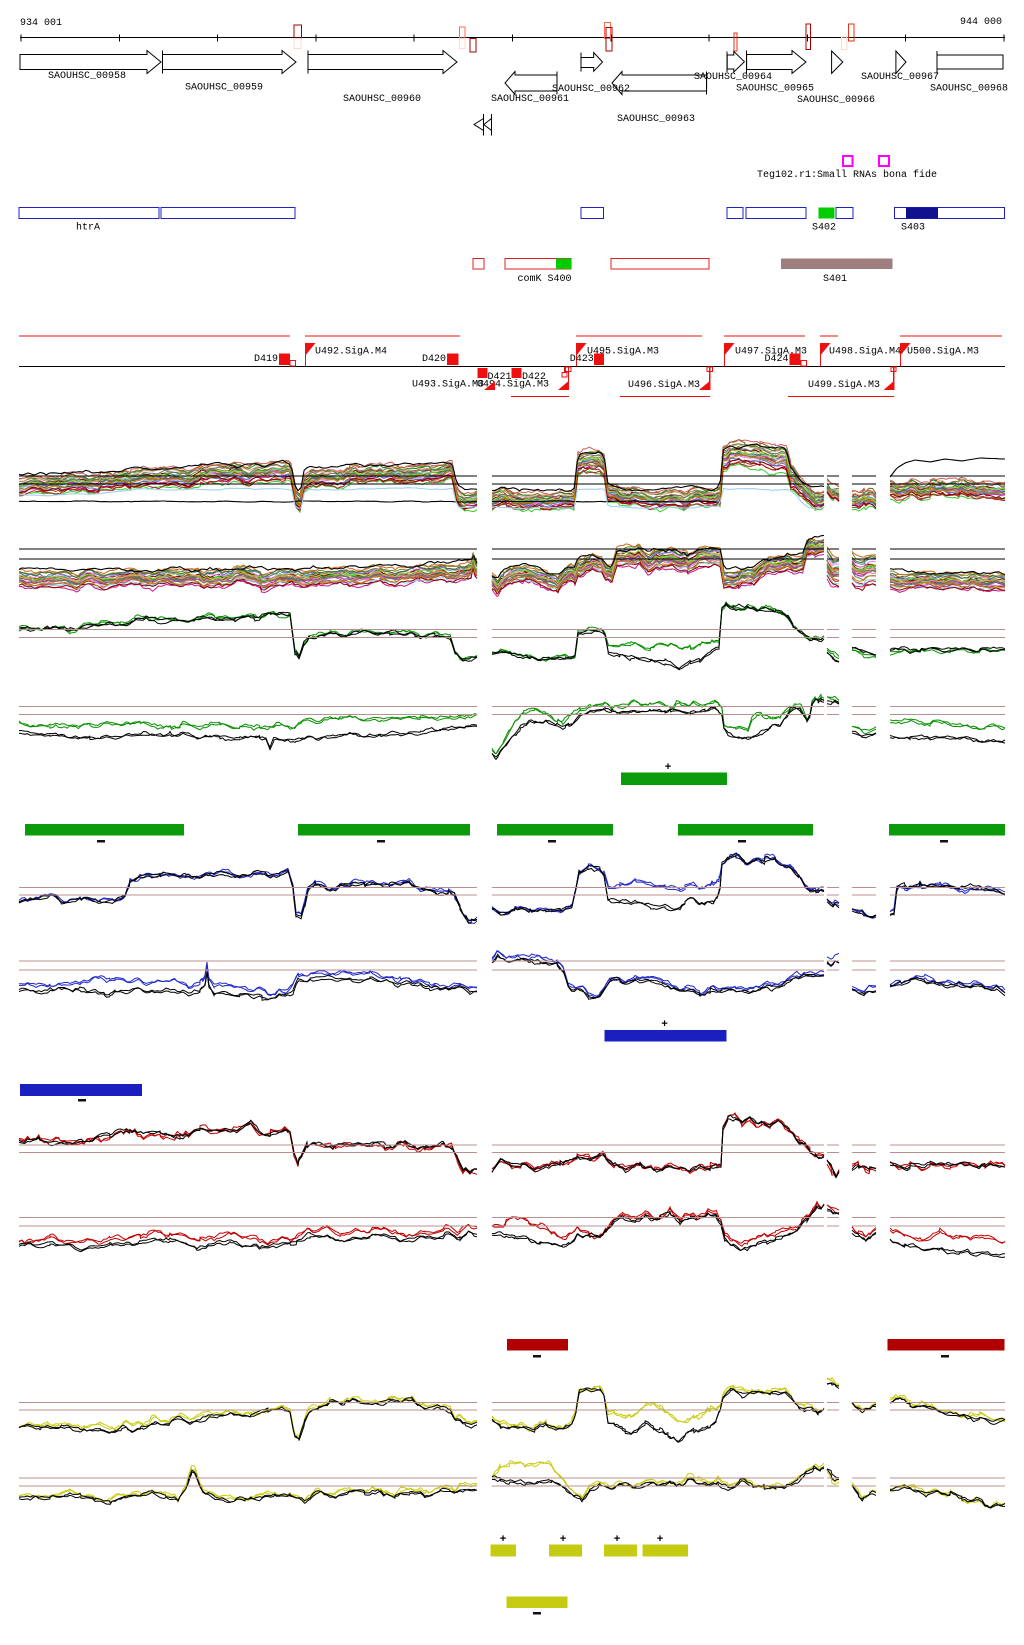 This screenshot has width=1024, height=1645. I want to click on svg-text: 0494.SigA.M3, so click(513, 385).